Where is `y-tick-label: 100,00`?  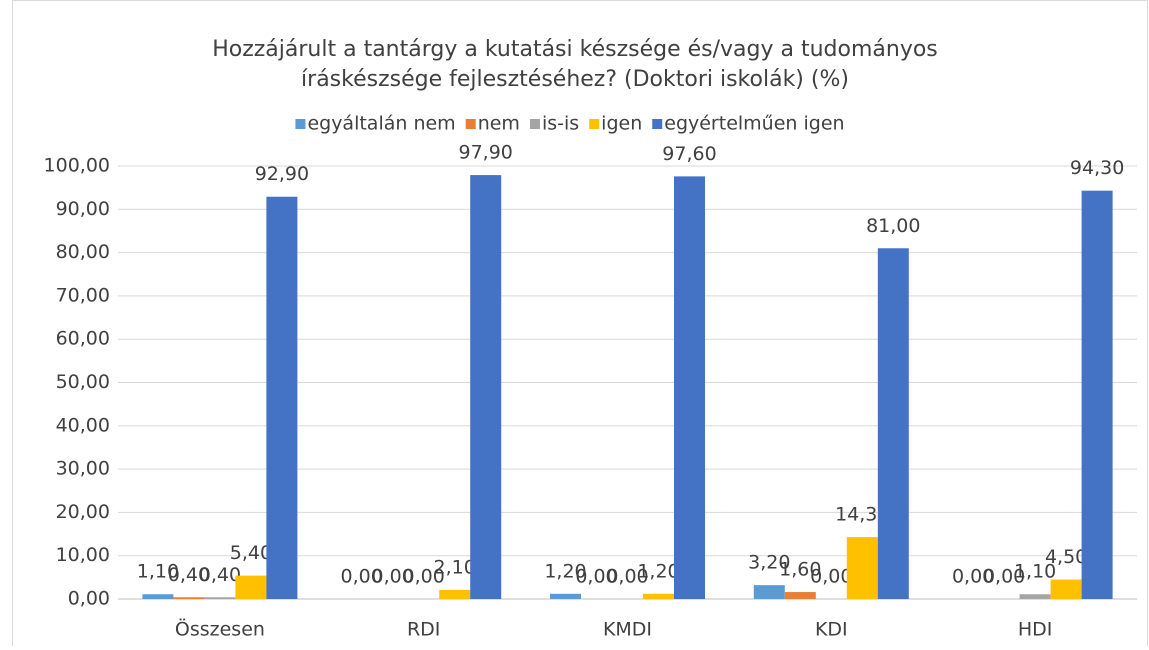
y-tick-label: 100,00 is located at coordinates (77, 166).